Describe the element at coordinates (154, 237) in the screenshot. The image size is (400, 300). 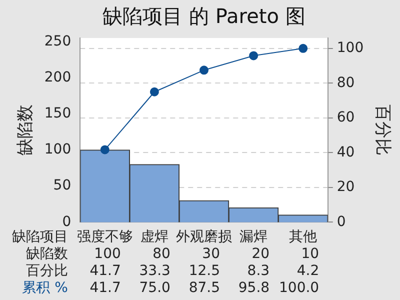
I see `x-tick-label: 虚焊` at that location.